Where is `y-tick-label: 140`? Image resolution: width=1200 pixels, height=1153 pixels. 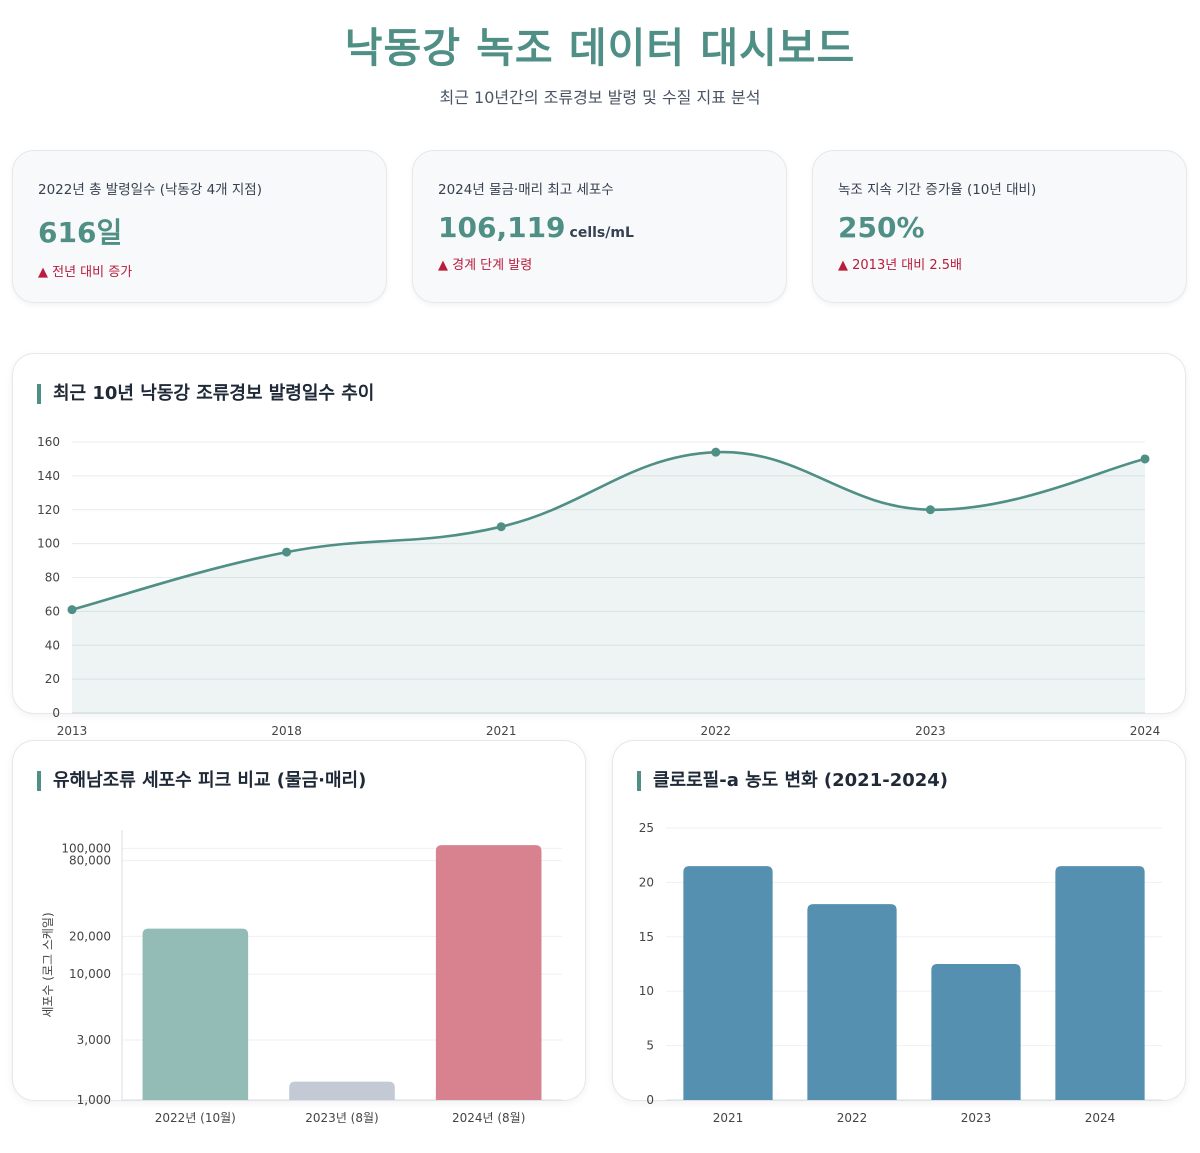
y-tick-label: 140 is located at coordinates (48, 476).